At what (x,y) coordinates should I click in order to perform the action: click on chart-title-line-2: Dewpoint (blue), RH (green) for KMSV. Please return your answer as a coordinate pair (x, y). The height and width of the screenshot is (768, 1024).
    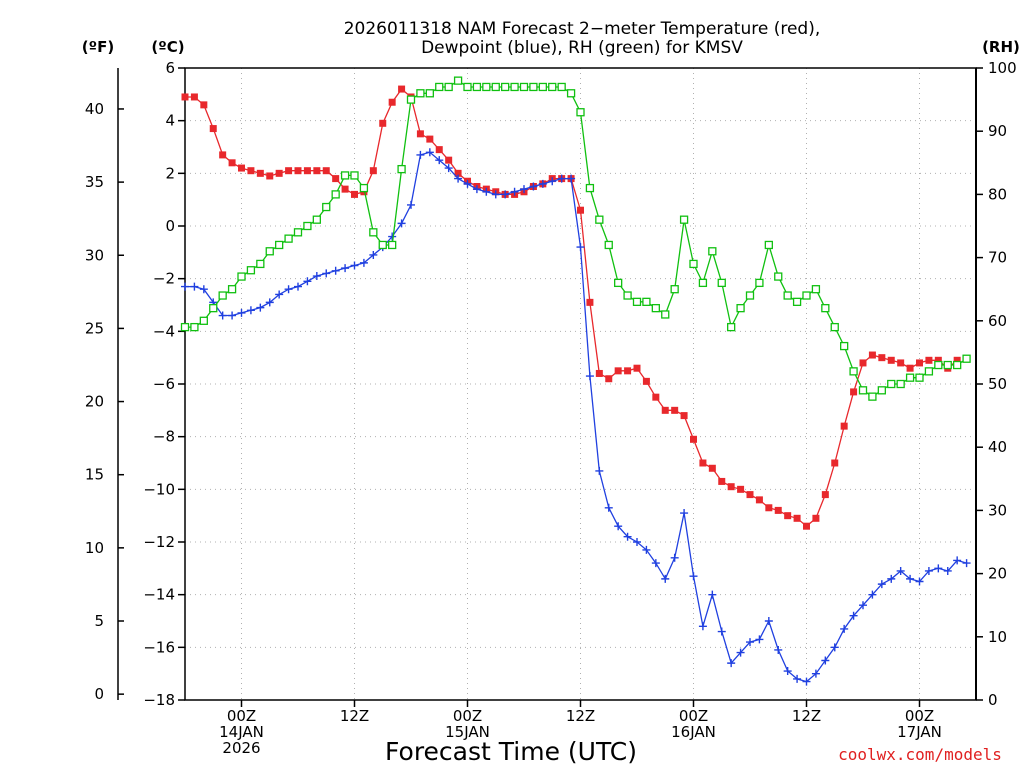
    Looking at the image, I should click on (582, 48).